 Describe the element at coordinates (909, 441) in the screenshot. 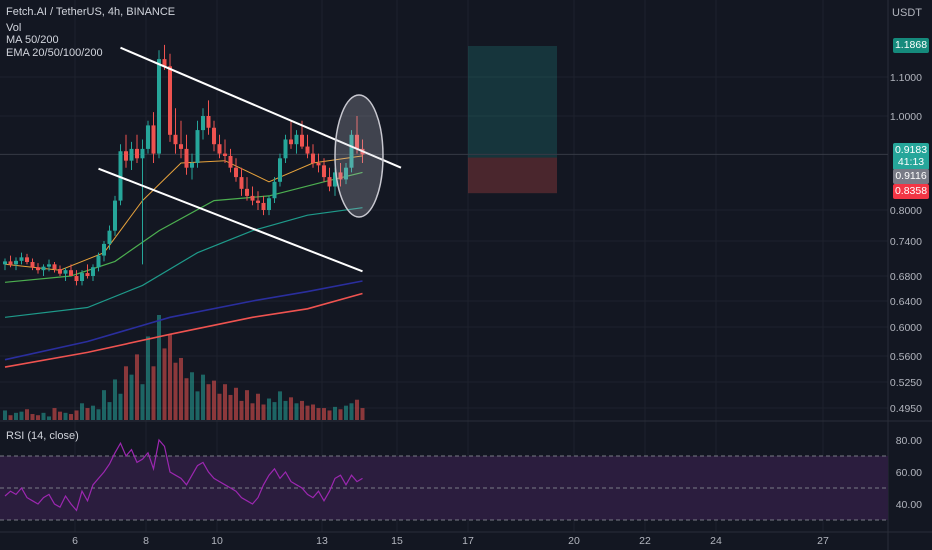

I see `rsi-tick-label: 80.00` at that location.